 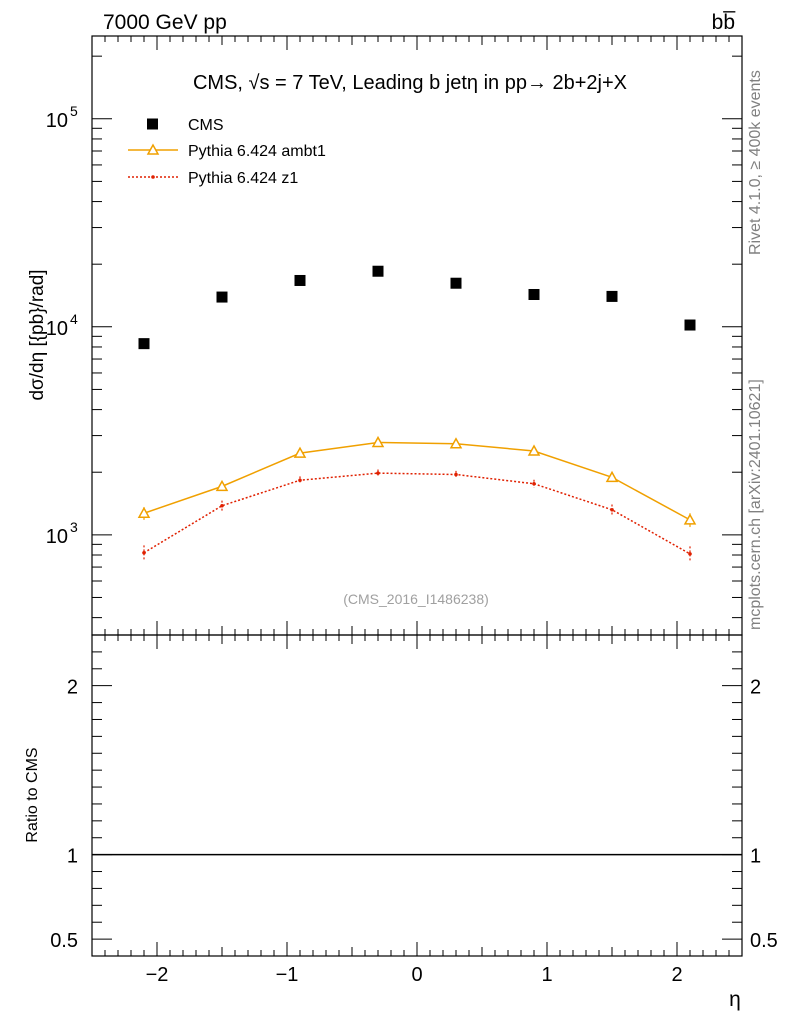 I want to click on rivet-label: Rivet 4.1.0, ≥ 400k events, so click(x=755, y=162).